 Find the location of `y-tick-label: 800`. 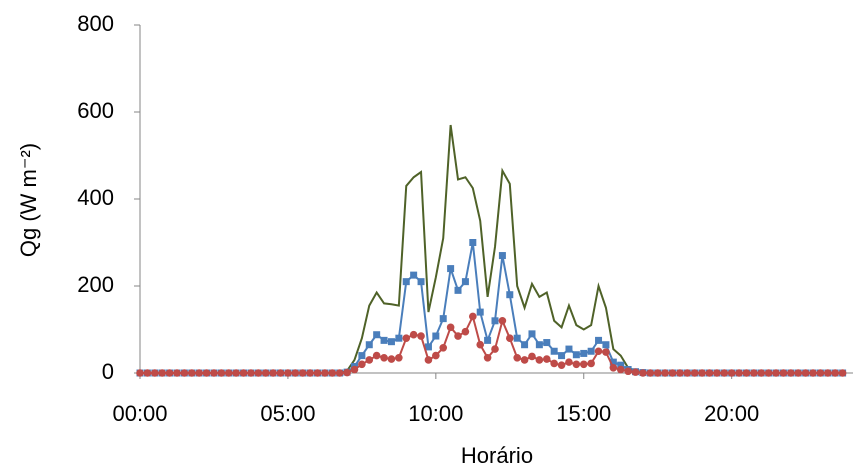

y-tick-label: 800 is located at coordinates (95, 23).